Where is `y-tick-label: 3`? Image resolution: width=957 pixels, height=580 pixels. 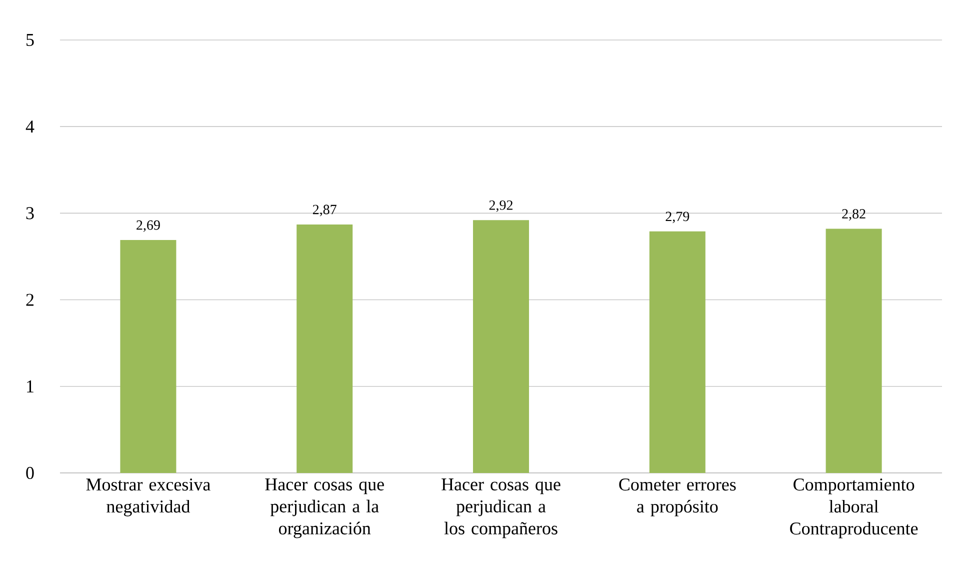
y-tick-label: 3 is located at coordinates (30, 213).